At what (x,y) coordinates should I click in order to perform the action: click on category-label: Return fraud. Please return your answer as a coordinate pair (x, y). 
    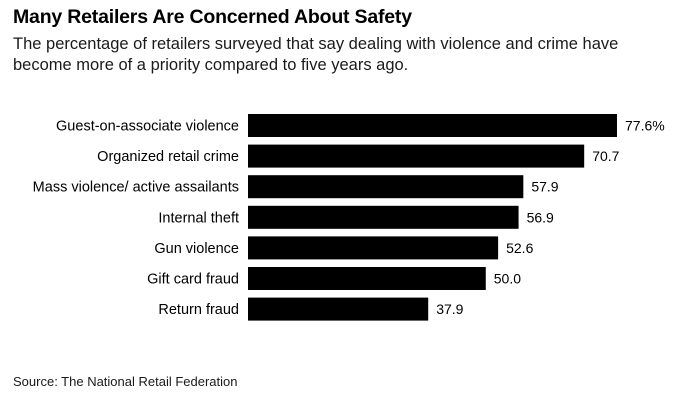
    Looking at the image, I should click on (198, 310).